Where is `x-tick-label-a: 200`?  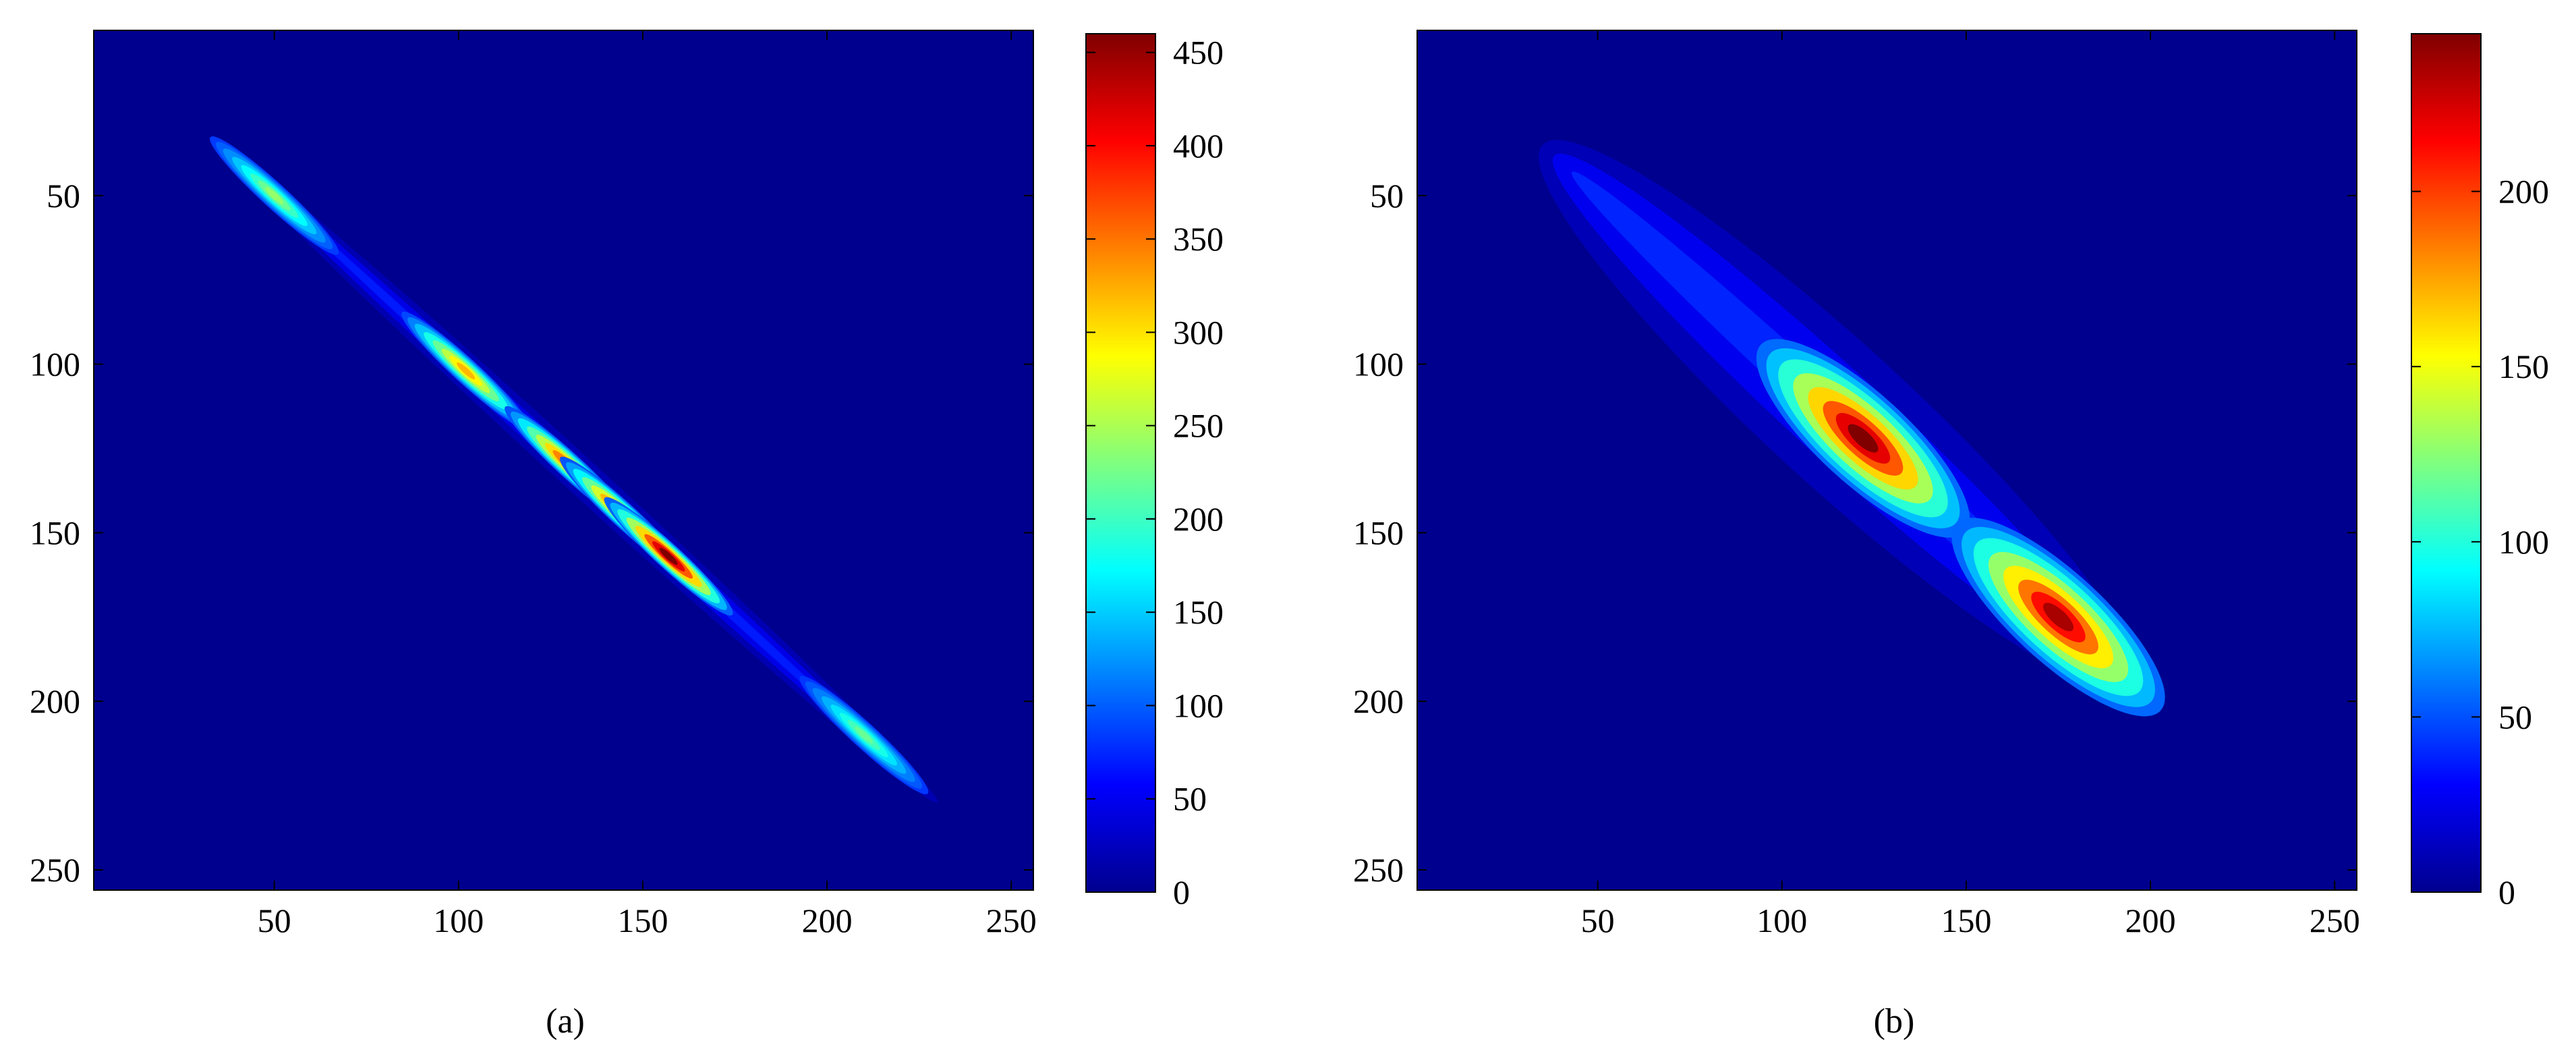 x-tick-label-a: 200 is located at coordinates (827, 920).